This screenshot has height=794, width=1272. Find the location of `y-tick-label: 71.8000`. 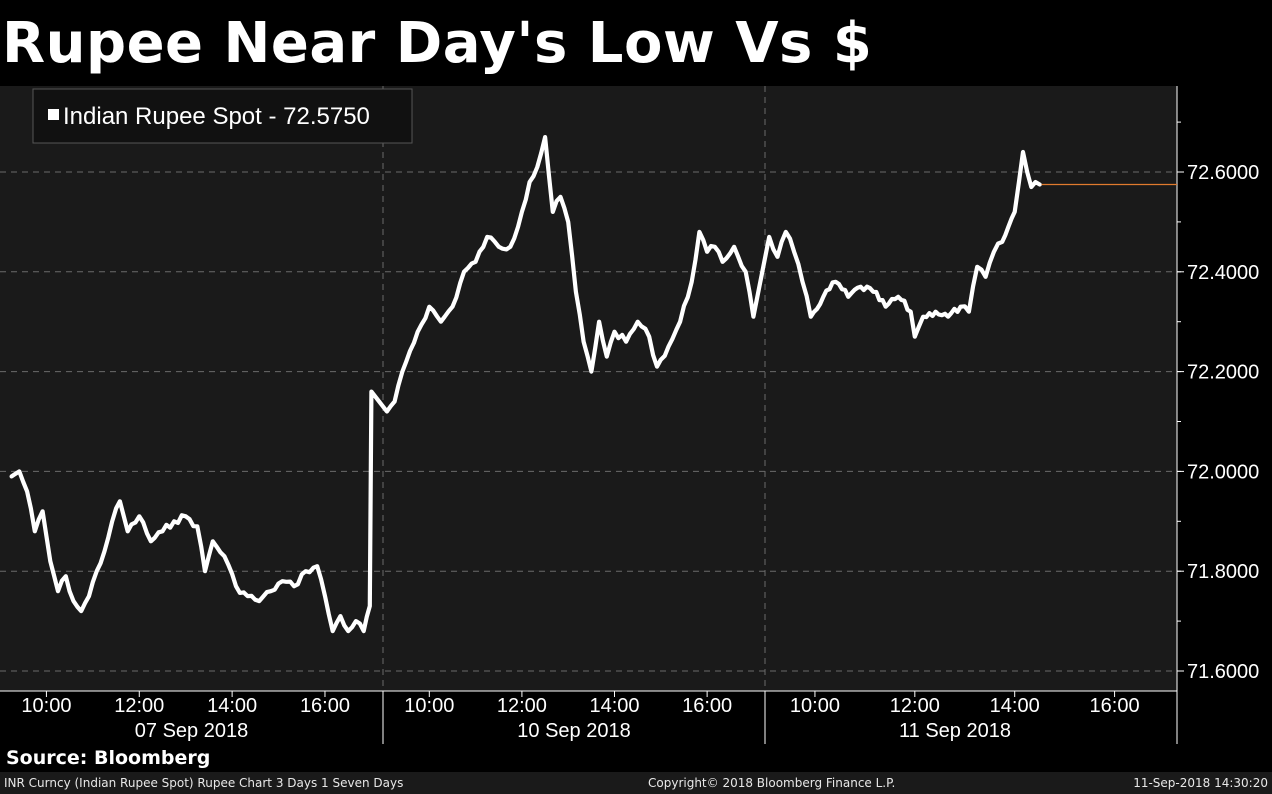

y-tick-label: 71.8000 is located at coordinates (1223, 572).